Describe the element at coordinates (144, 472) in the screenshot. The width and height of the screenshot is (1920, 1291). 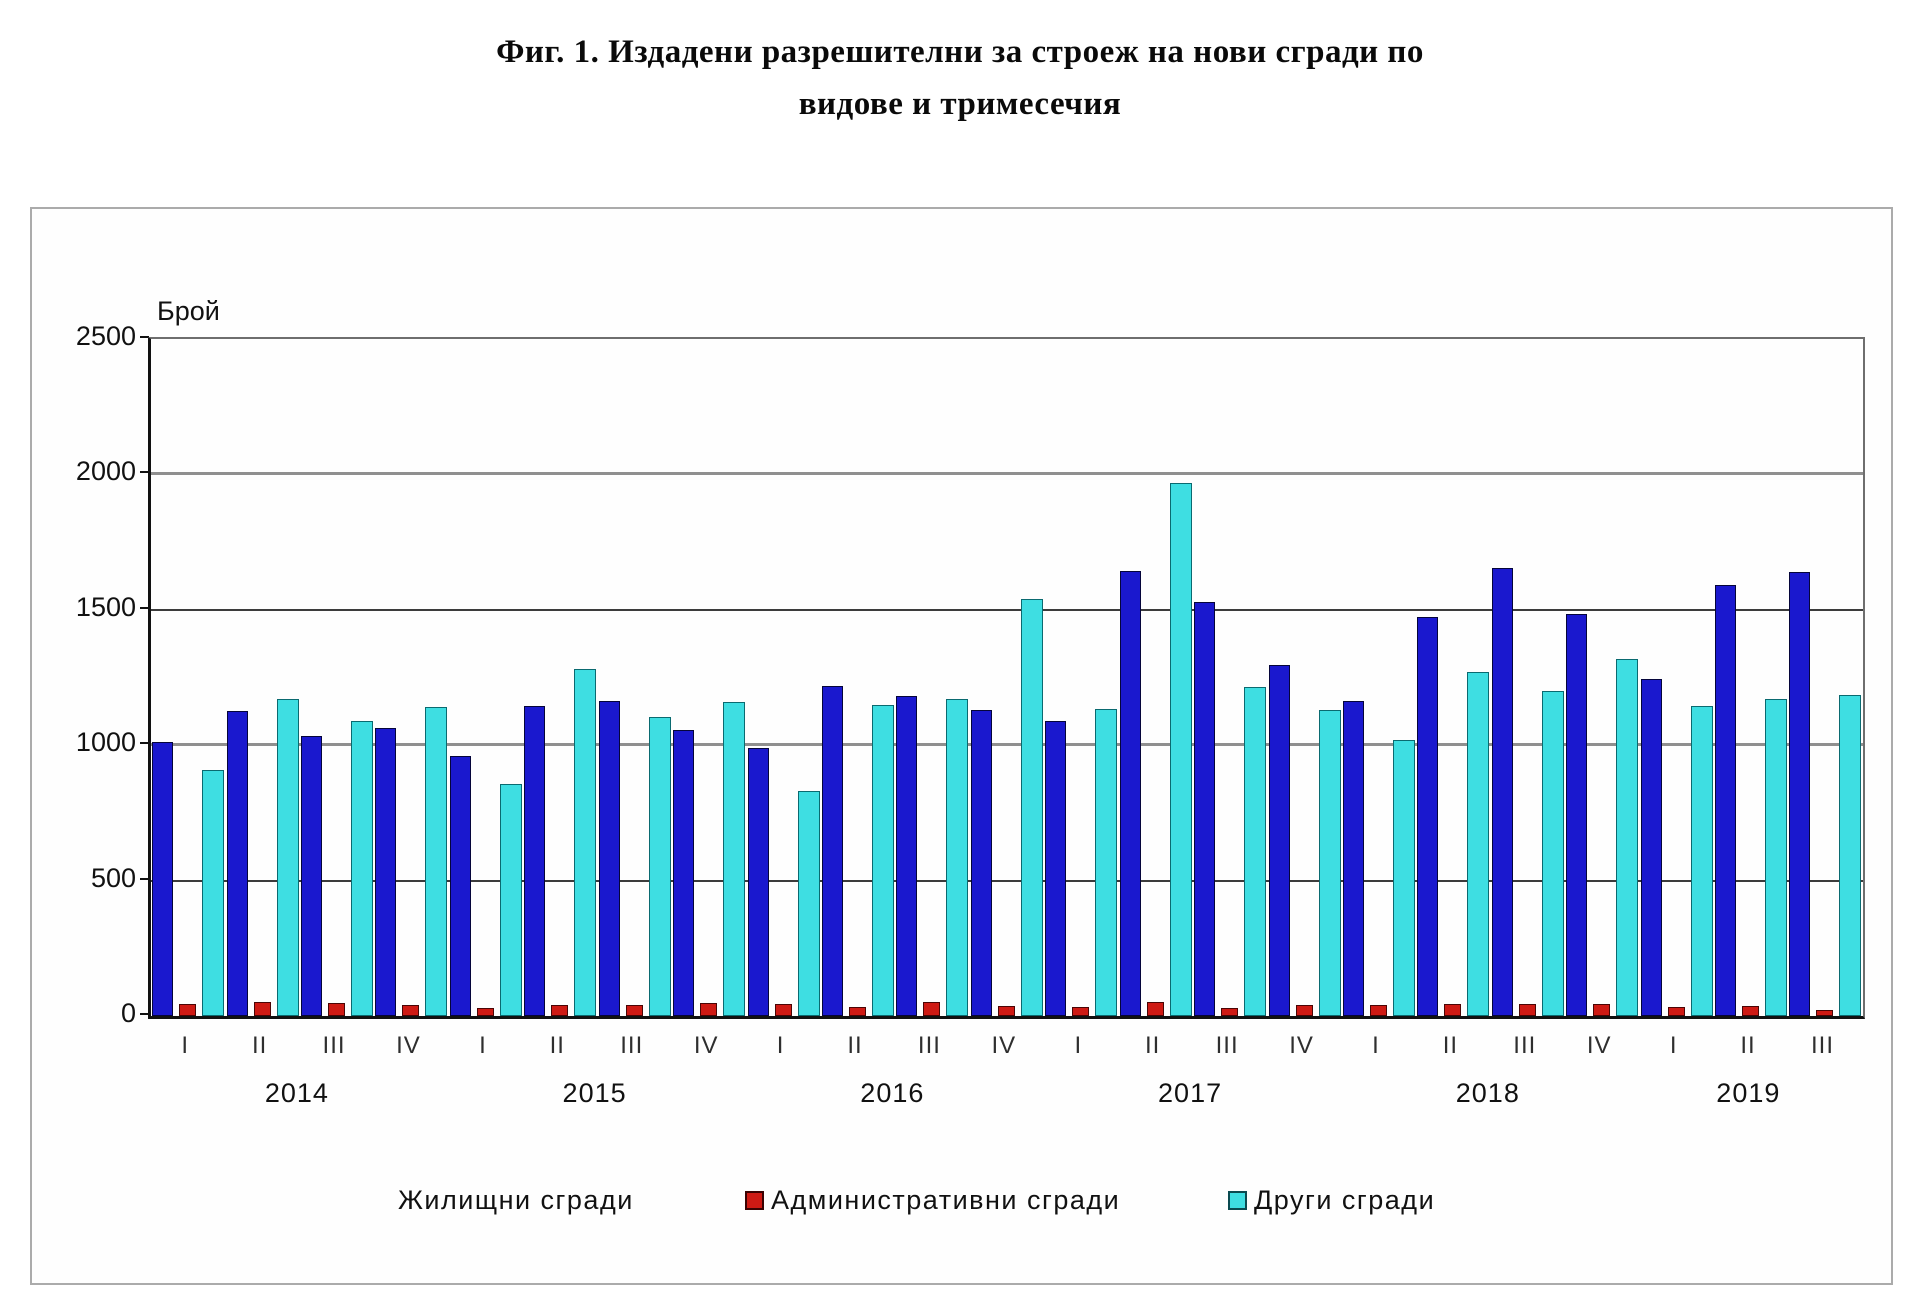
I see `y-tick-mark-2000` at that location.